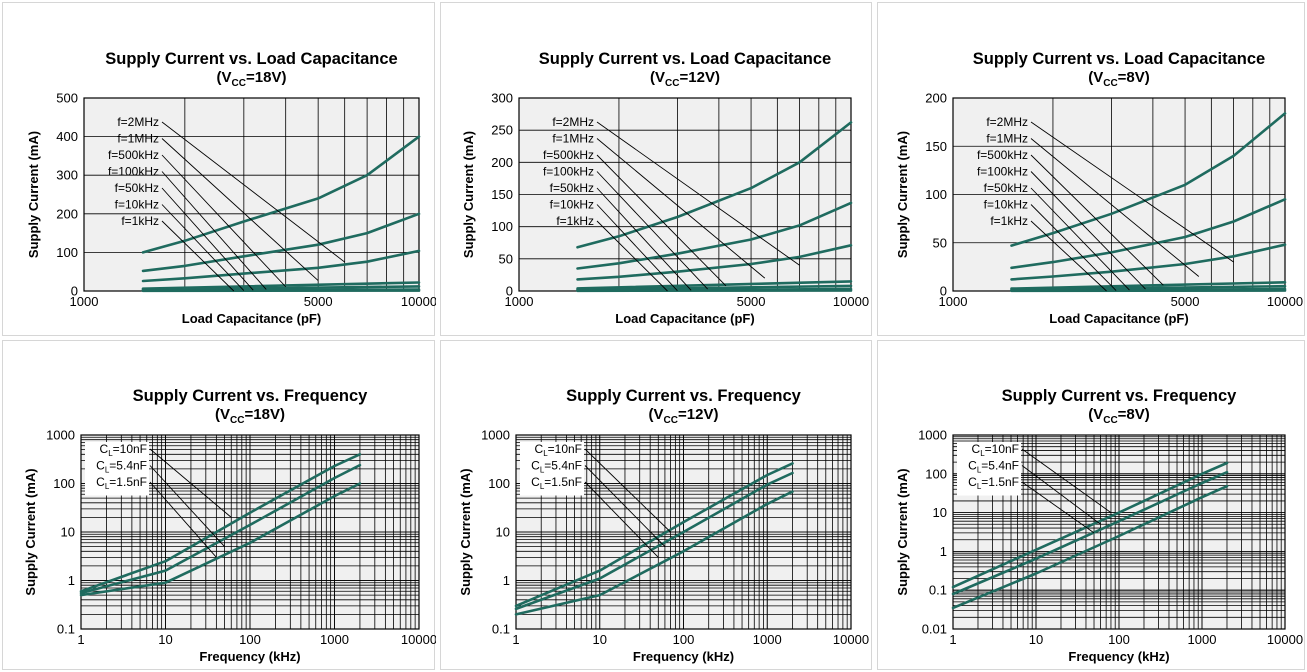  What do you see at coordinates (137, 188) in the screenshot?
I see `legend-label: f=50kHz` at bounding box center [137, 188].